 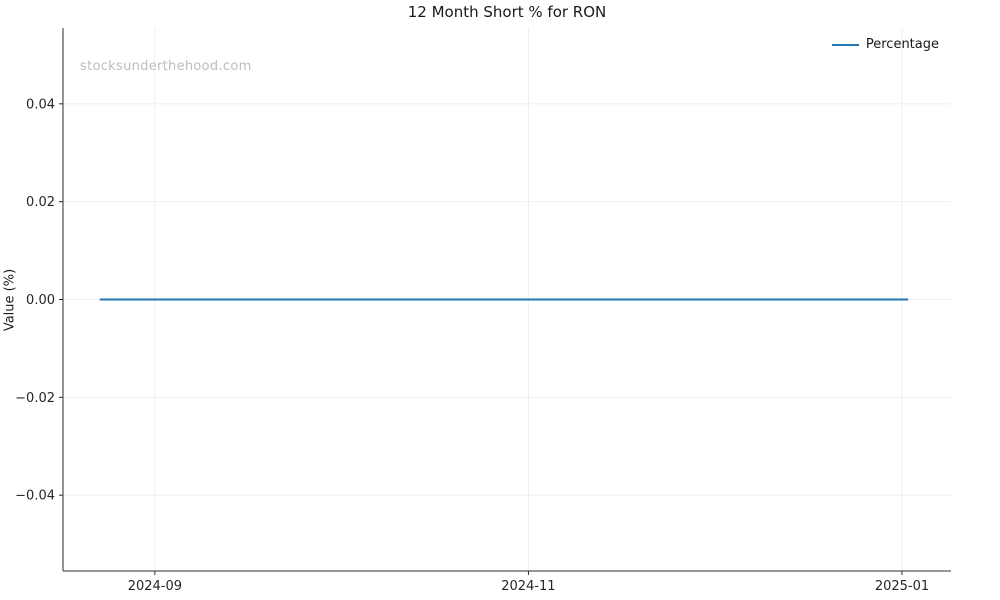 I want to click on legend: Percentage, so click(x=885, y=44).